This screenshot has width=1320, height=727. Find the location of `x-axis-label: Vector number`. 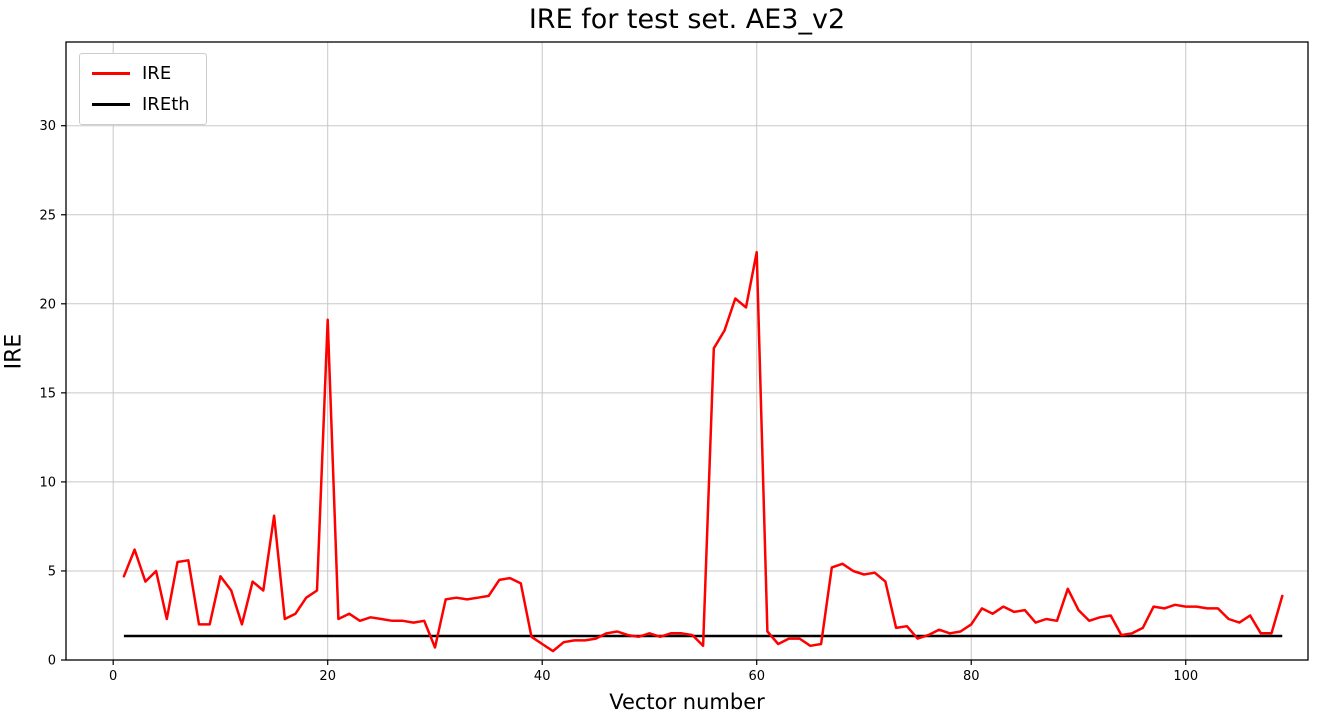

x-axis-label: Vector number is located at coordinates (687, 702).